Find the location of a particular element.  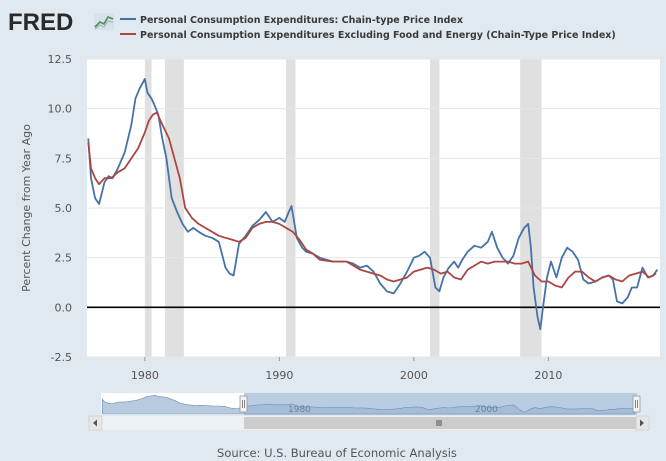

y-tick-label: 2.5 is located at coordinates (64, 258).